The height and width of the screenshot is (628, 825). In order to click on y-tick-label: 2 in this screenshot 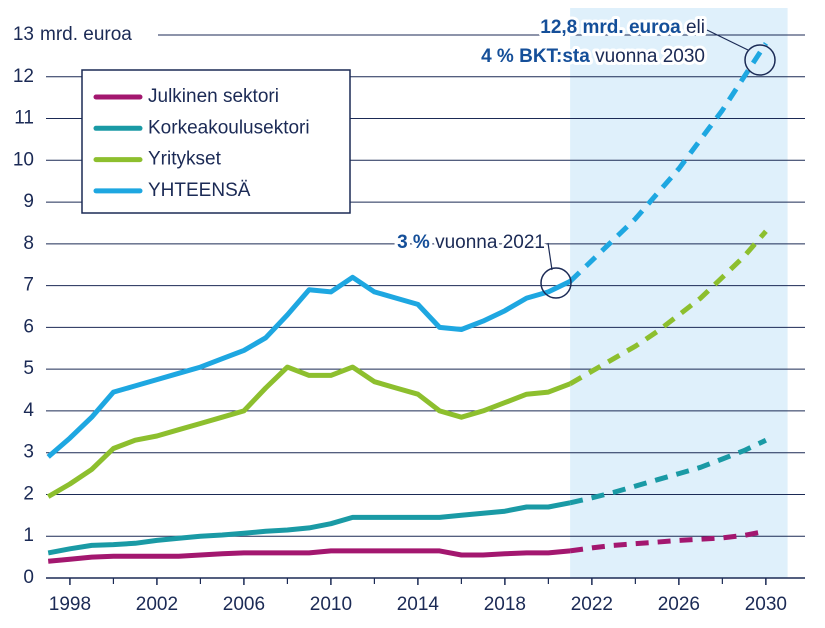, I will do `click(28, 493)`.